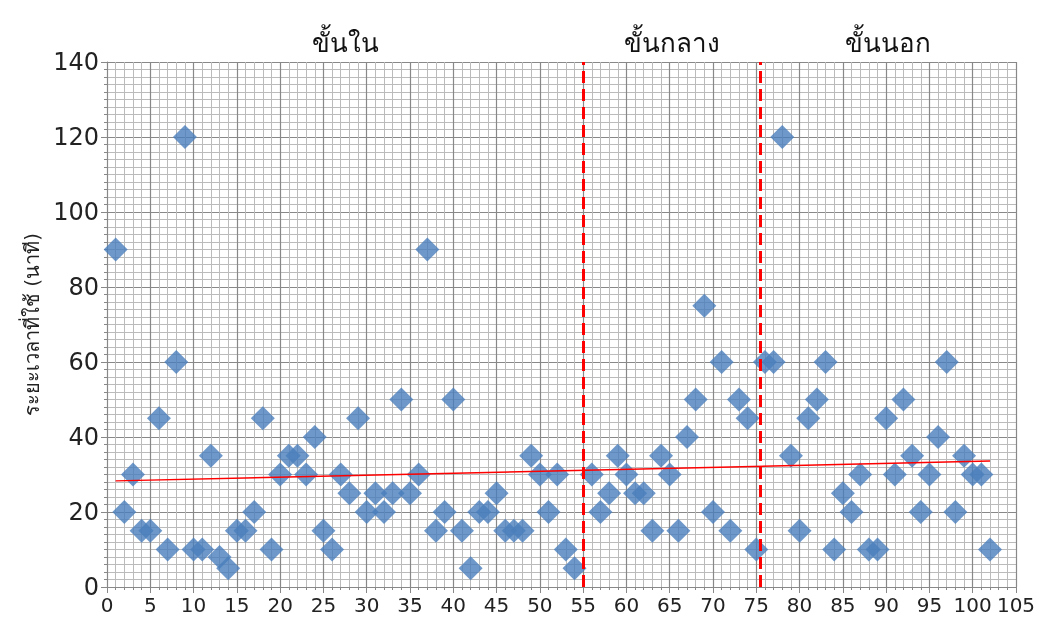 The height and width of the screenshot is (637, 1053). What do you see at coordinates (150, 605) in the screenshot?
I see `x-tick-label: 5` at bounding box center [150, 605].